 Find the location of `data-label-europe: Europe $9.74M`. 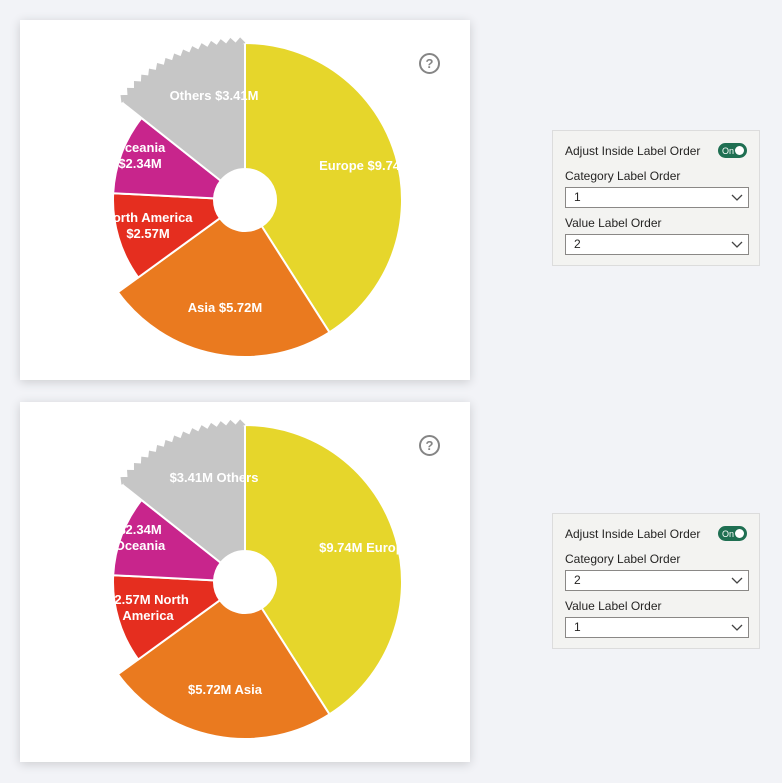

data-label-europe: Europe $9.74M is located at coordinates (365, 165).